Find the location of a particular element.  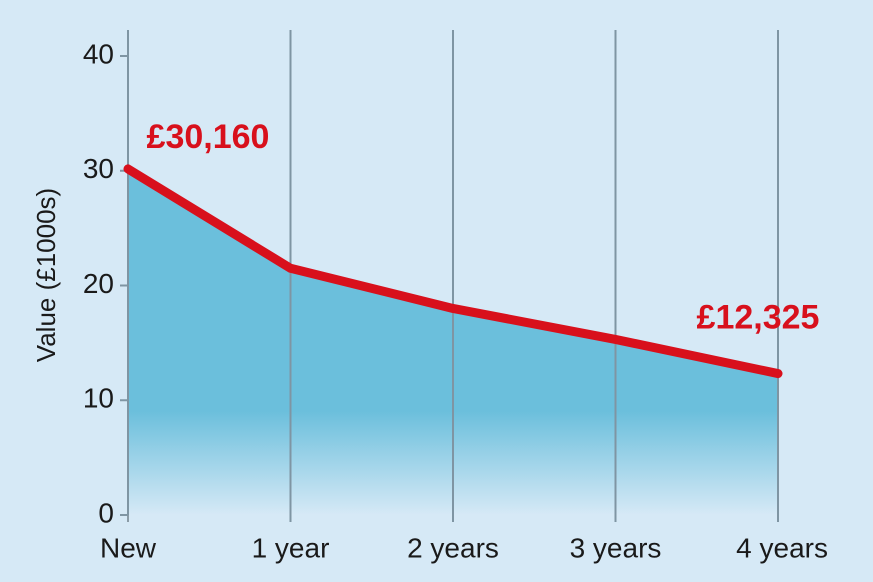

x-tick-label: 3 years is located at coordinates (616, 547).